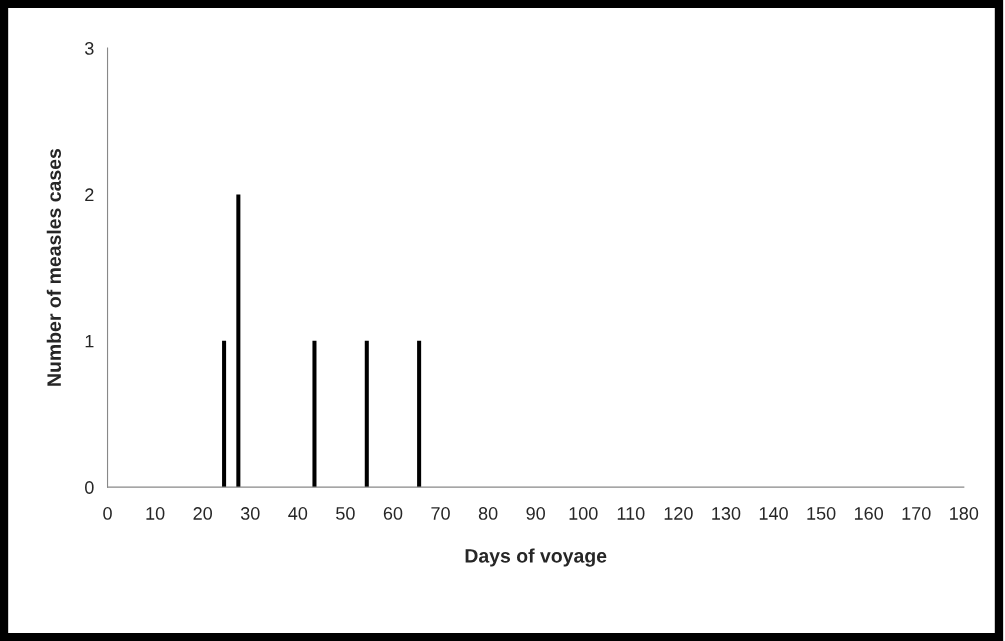 Image resolution: width=1005 pixels, height=641 pixels. I want to click on x-tick-label: 130, so click(726, 513).